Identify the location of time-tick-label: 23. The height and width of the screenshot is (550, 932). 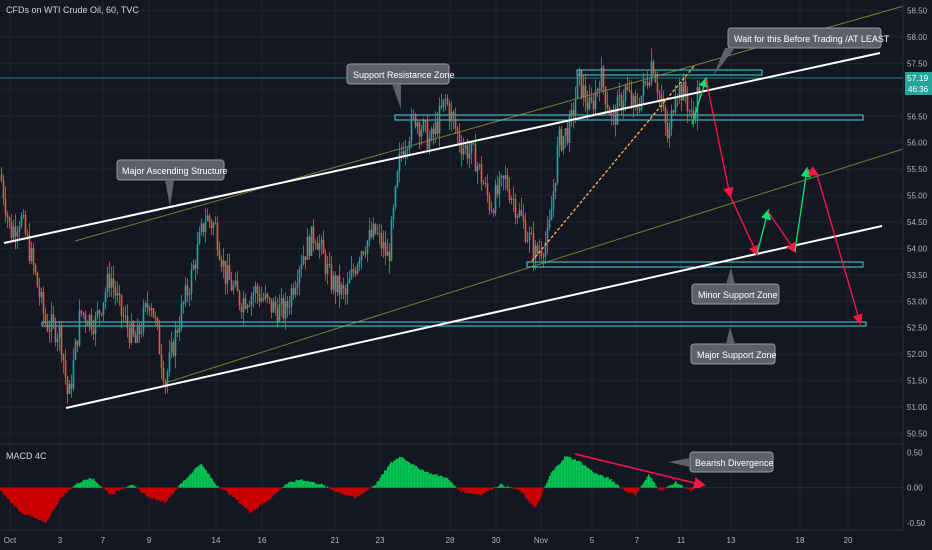
(380, 540).